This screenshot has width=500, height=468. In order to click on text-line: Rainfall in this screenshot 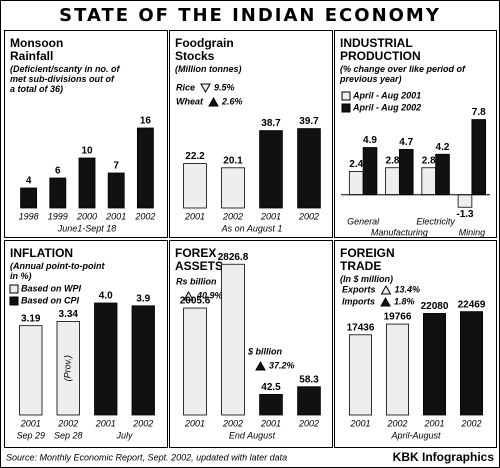, I will do `click(31, 56)`.